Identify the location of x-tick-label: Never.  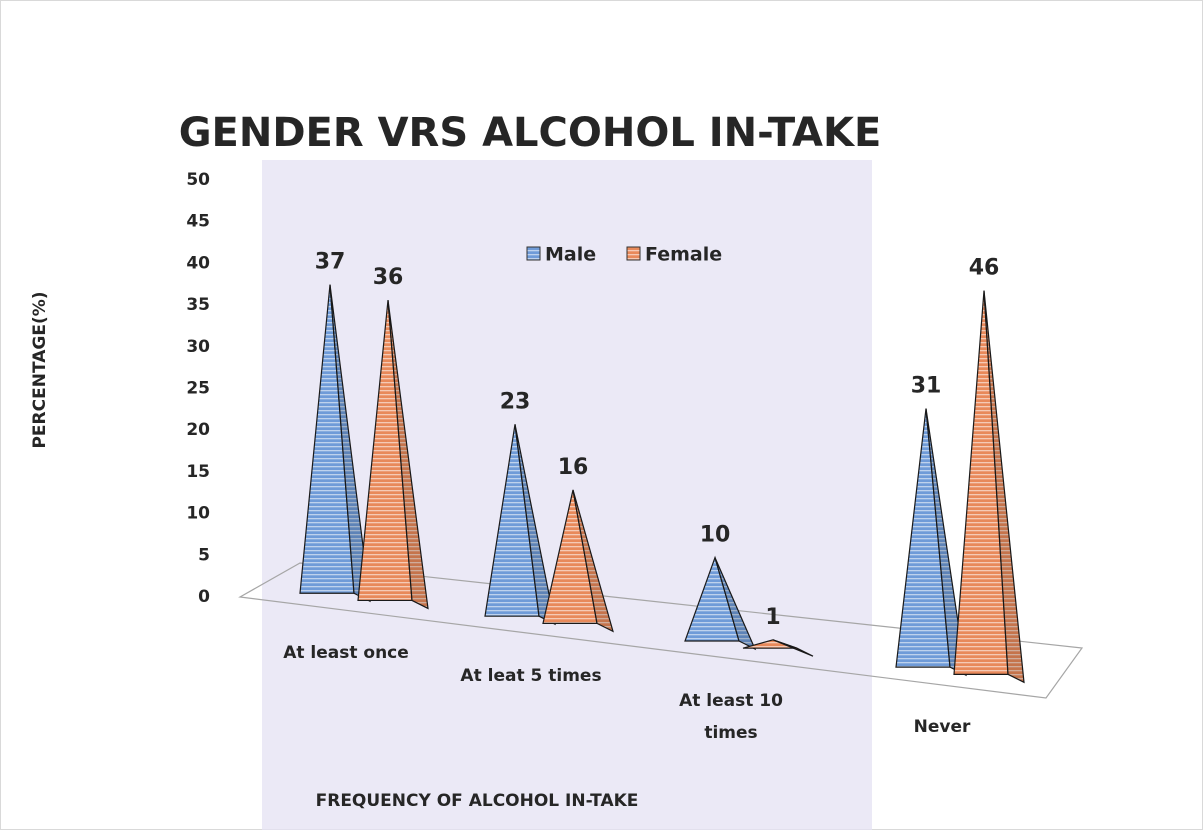
(942, 726).